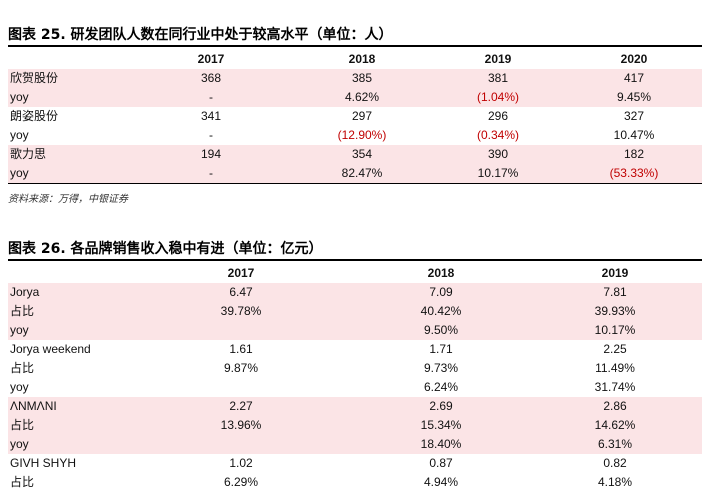 The height and width of the screenshot is (492, 710). I want to click on header-year-2017: 2017, so click(241, 273).